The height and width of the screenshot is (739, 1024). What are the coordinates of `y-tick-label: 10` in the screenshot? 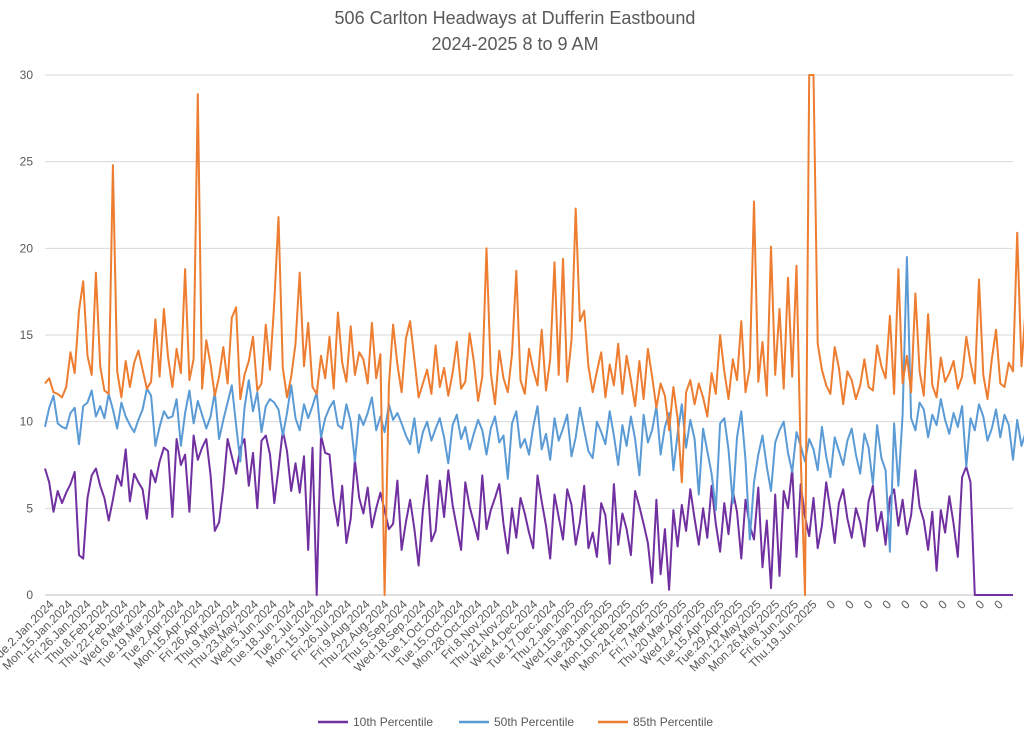 It's located at (27, 422).